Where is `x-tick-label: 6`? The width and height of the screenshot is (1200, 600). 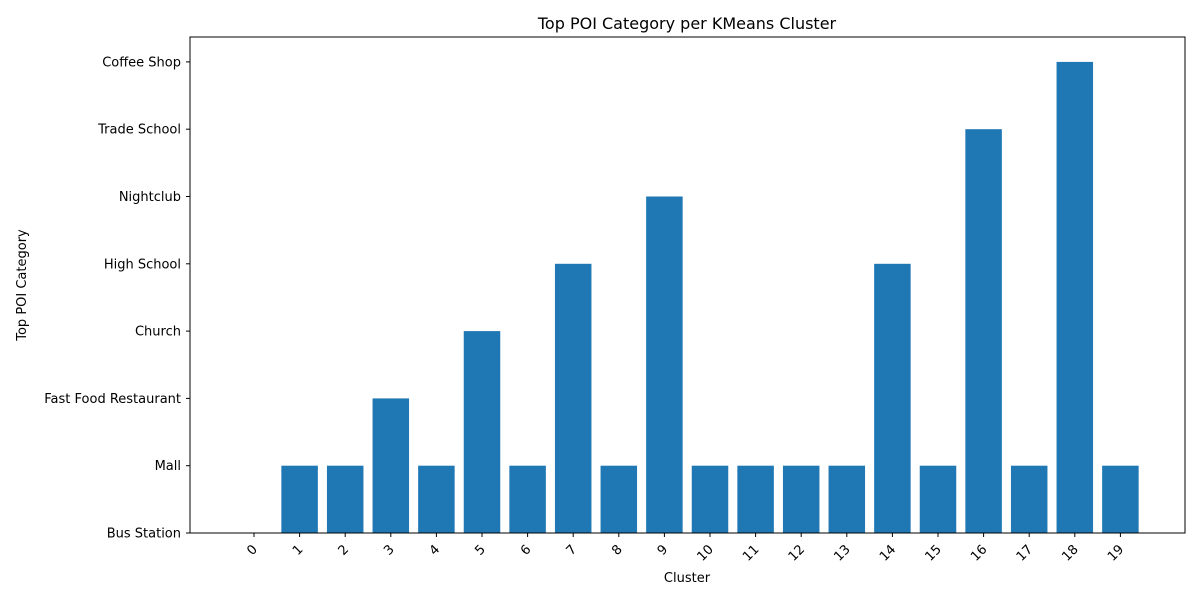
x-tick-label: 6 is located at coordinates (526, 550).